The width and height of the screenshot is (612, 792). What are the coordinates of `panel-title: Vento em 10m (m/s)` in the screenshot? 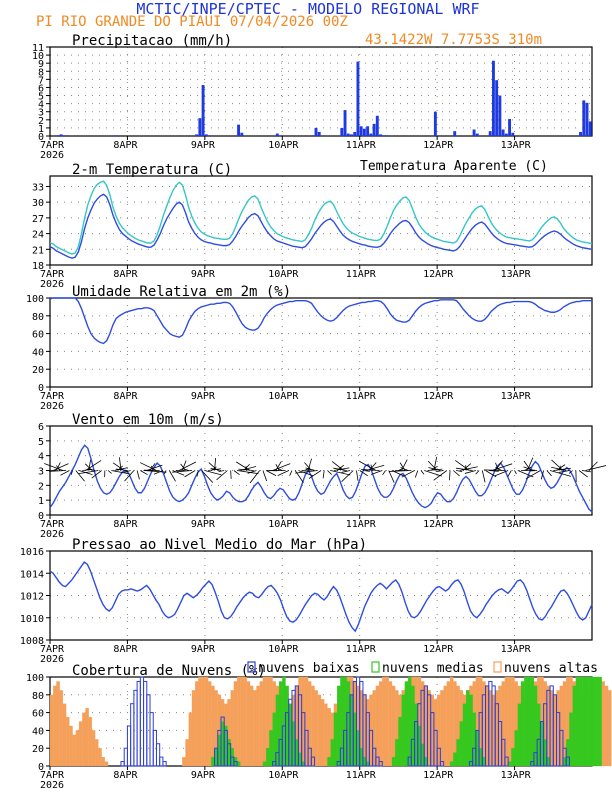 It's located at (148, 420).